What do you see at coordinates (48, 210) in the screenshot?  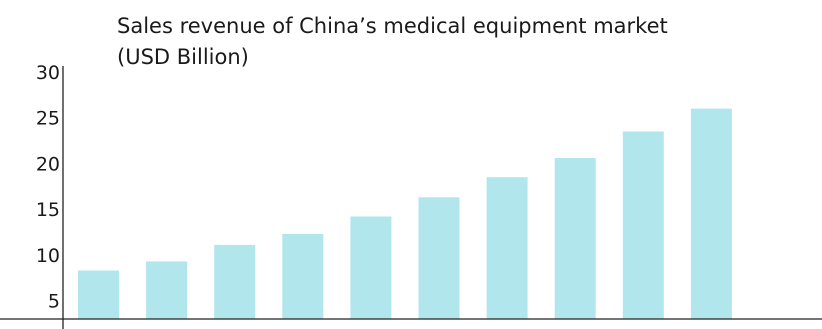 I see `y-tick-label-15: 15` at bounding box center [48, 210].